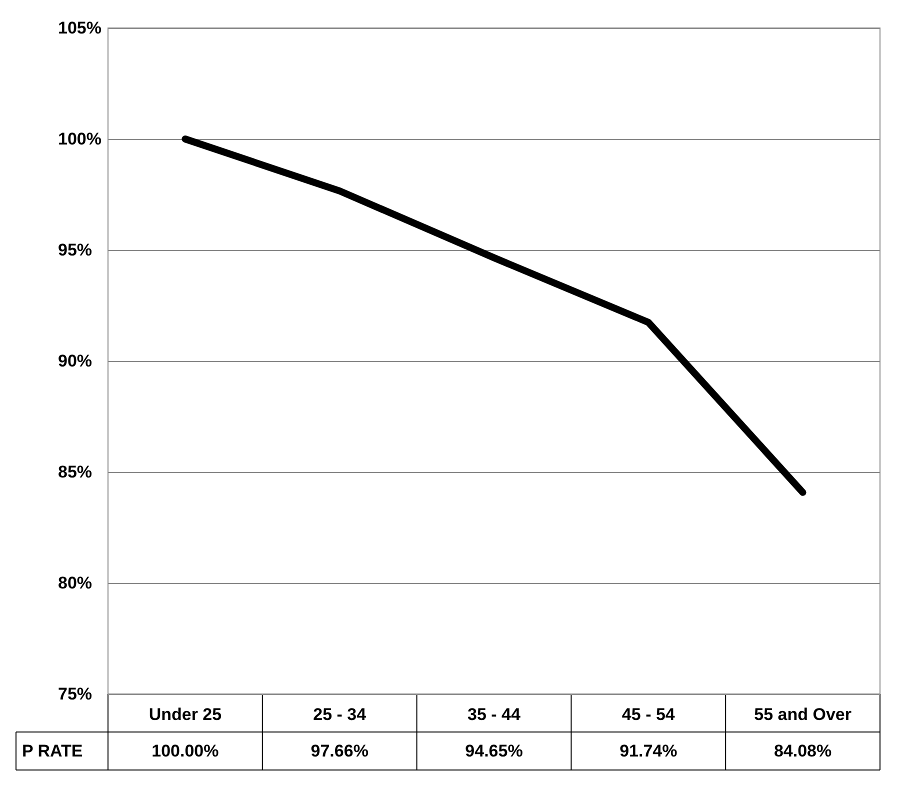 The image size is (900, 792). Describe the element at coordinates (75, 361) in the screenshot. I see `y-tick-label: 90%` at that location.